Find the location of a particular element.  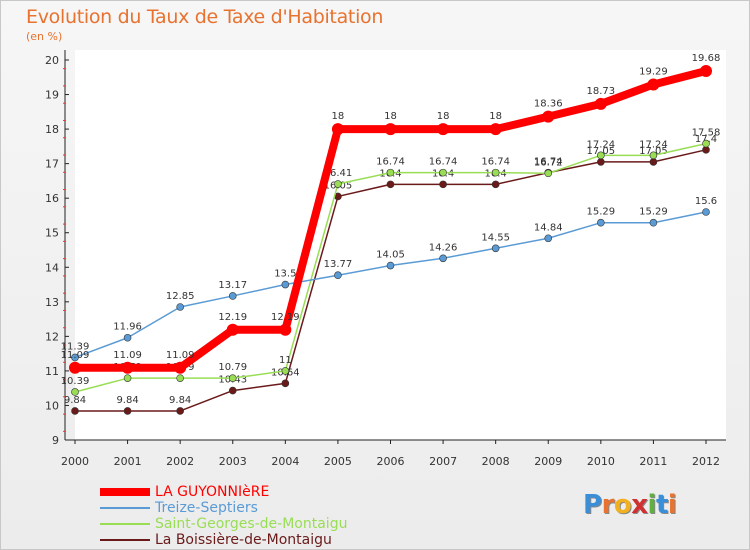

data-label: 19.29 is located at coordinates (653, 72).